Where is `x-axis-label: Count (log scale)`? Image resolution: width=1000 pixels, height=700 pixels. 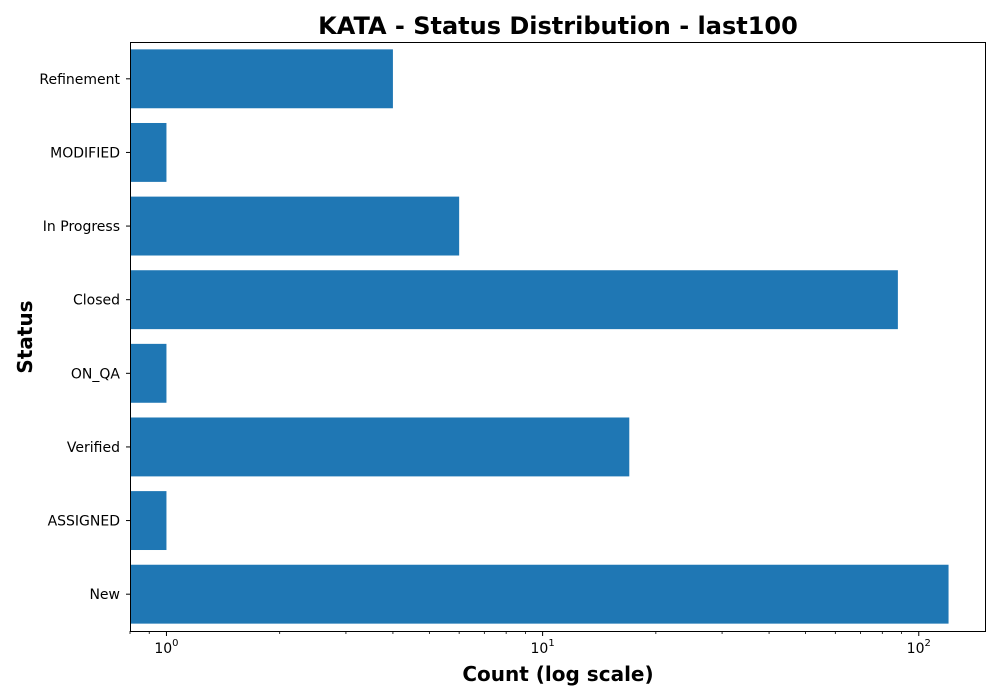 x-axis-label: Count (log scale) is located at coordinates (557, 674).